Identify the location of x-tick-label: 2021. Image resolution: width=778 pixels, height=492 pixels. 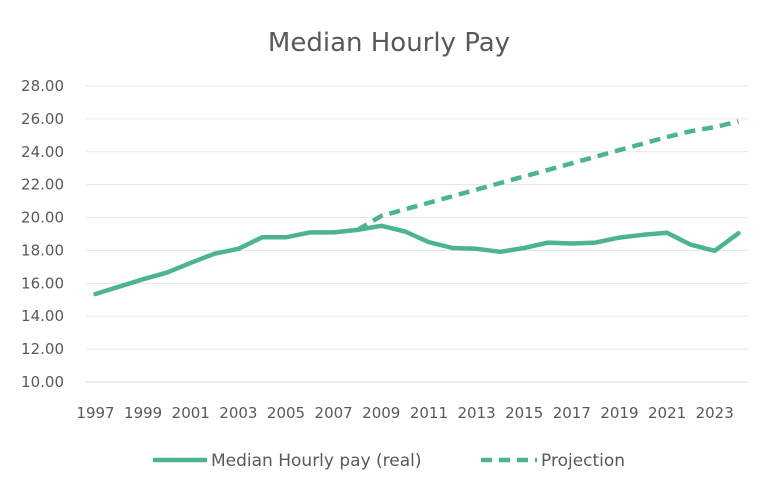
(667, 413).